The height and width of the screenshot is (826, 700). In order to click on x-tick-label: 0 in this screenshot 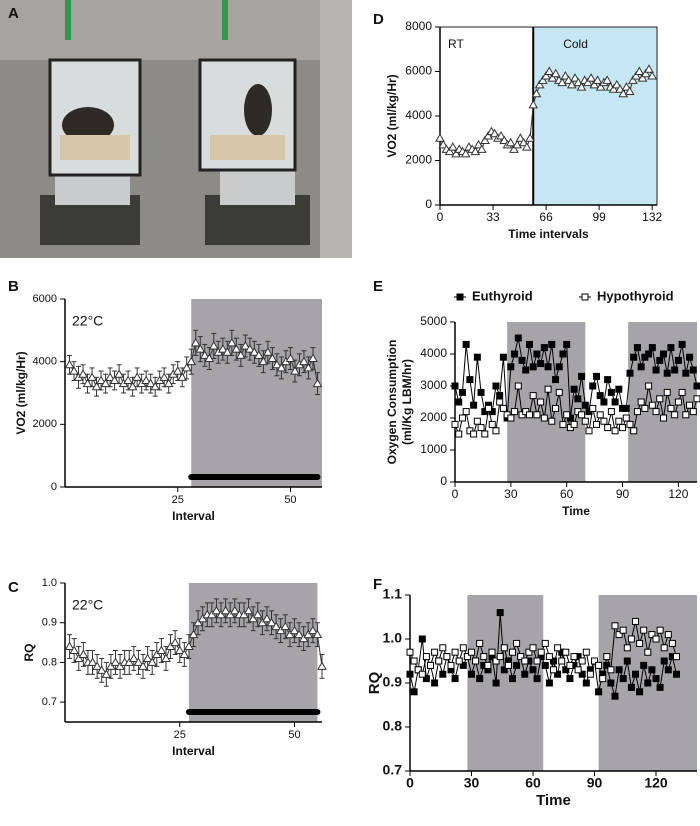, I will do `click(440, 217)`.